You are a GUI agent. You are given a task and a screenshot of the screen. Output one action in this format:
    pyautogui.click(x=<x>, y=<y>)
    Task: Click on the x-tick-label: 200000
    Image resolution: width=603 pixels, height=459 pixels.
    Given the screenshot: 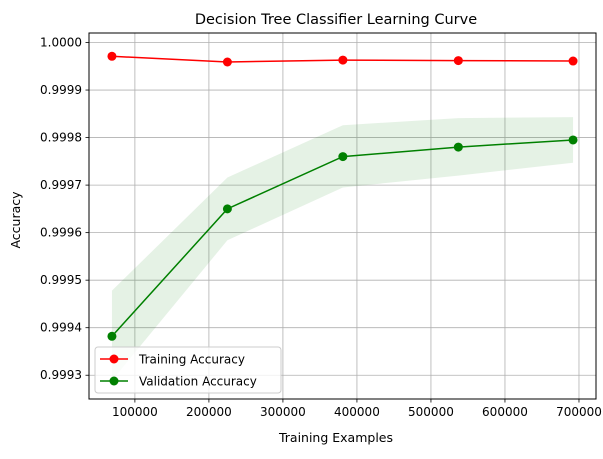 What is the action you would take?
    pyautogui.click(x=209, y=412)
    